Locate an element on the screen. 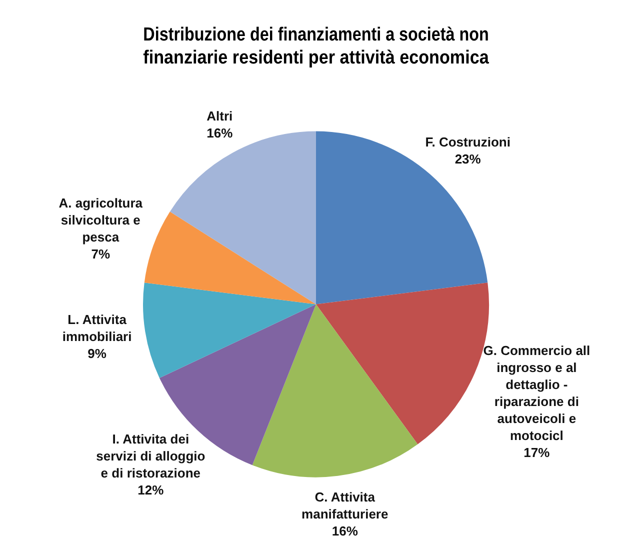  data-label: 7% is located at coordinates (100, 254).